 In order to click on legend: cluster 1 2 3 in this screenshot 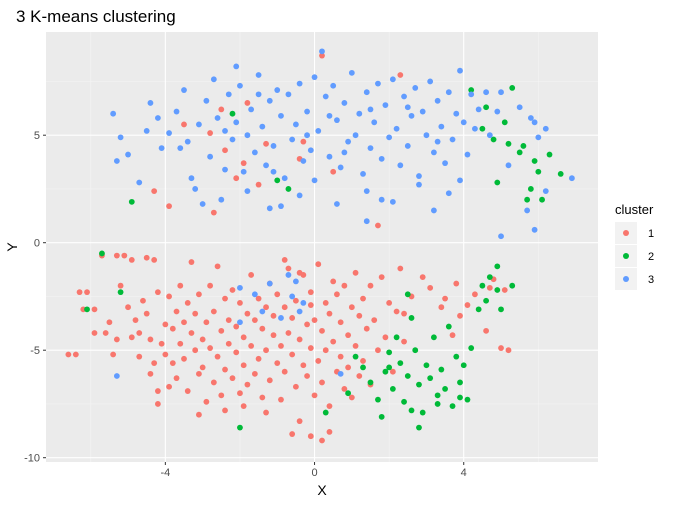, I will do `click(634, 246)`.